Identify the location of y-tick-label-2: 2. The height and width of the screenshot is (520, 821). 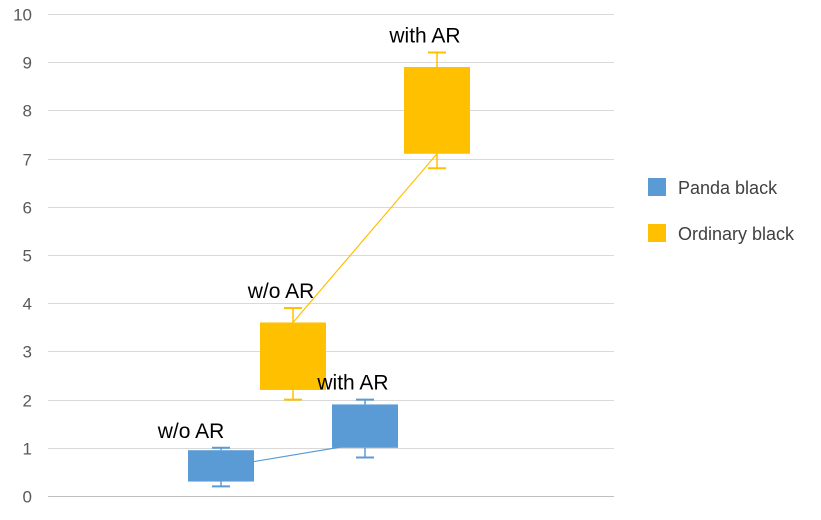
(27, 401).